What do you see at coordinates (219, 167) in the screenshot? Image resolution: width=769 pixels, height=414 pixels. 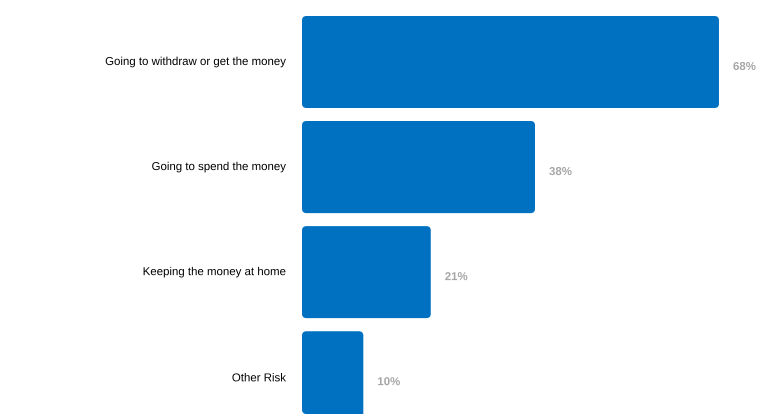 I see `y-tick-label: Going to spend the money` at bounding box center [219, 167].